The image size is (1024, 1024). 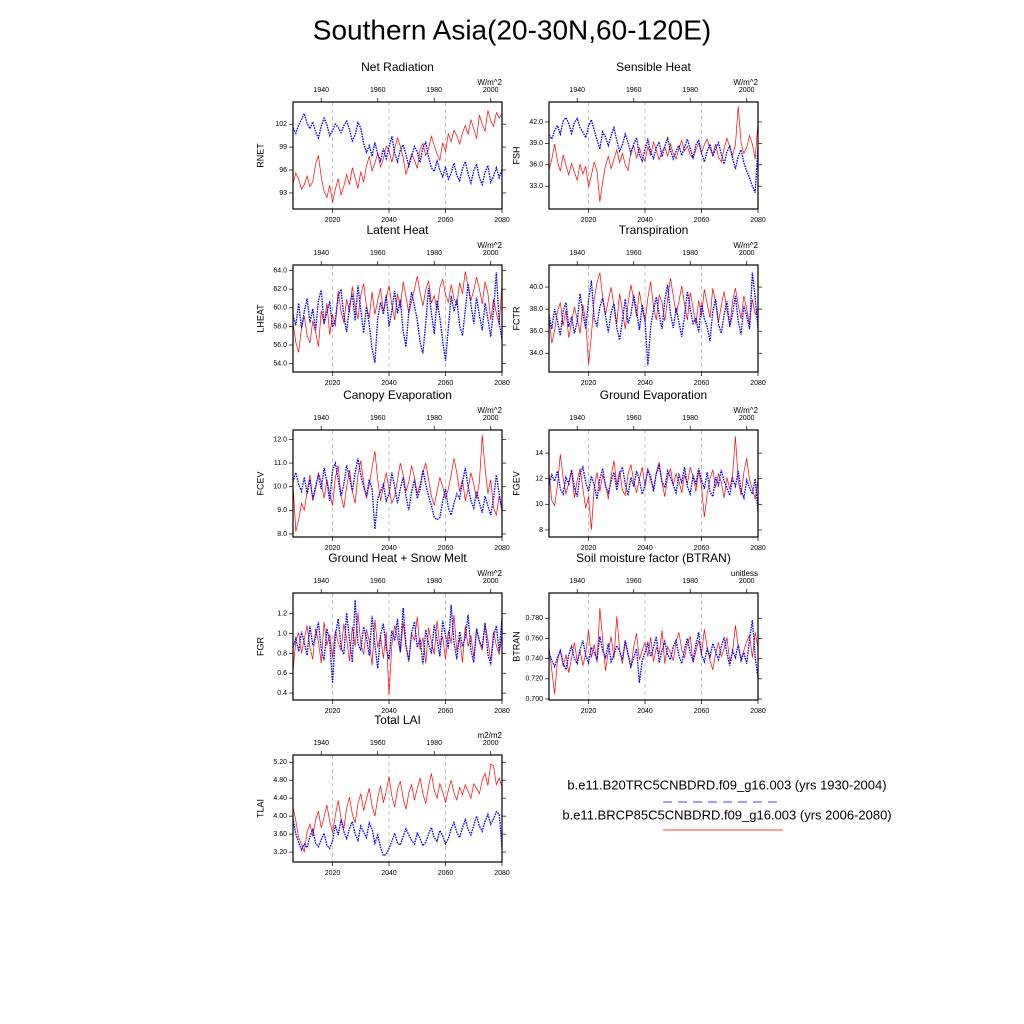 I want to click on panel-title: Sensible Heat, so click(x=653, y=67).